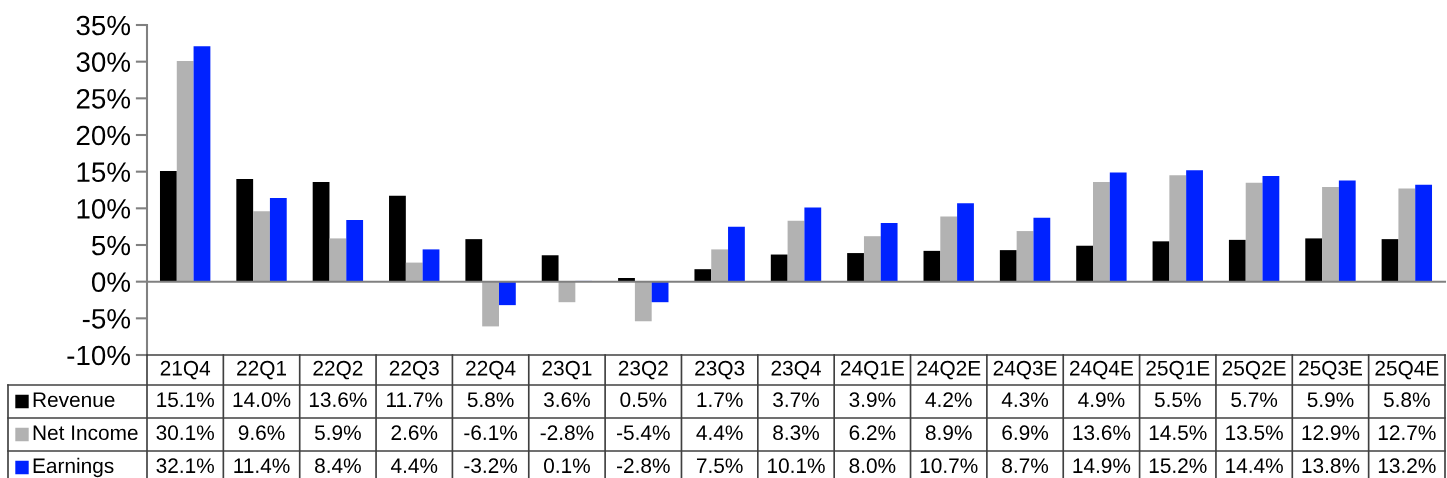 The height and width of the screenshot is (478, 1447). Describe the element at coordinates (338, 466) in the screenshot. I see `data-label: 8.4%` at that location.